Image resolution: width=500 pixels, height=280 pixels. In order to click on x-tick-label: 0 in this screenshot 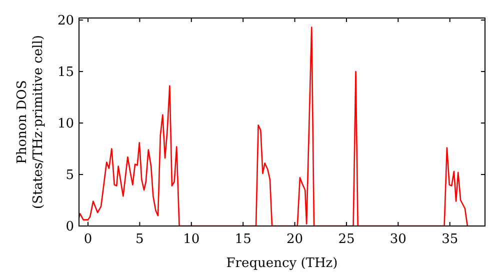, I will do `click(88, 239)`.